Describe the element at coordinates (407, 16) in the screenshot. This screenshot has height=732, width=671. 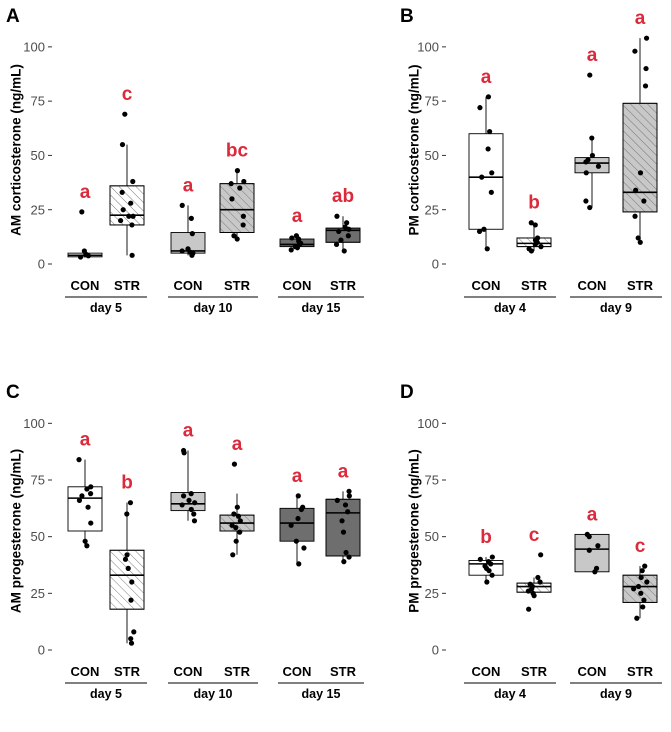
I see `panel-letter: B` at that location.